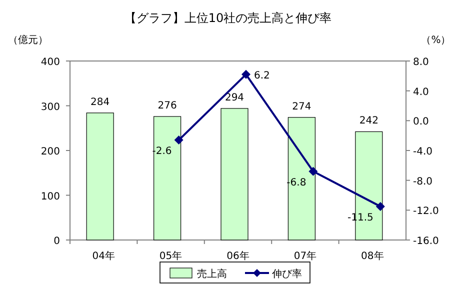 This screenshot has width=456, height=286. Describe the element at coordinates (262, 76) in the screenshot. I see `data-label: 6.2` at that location.